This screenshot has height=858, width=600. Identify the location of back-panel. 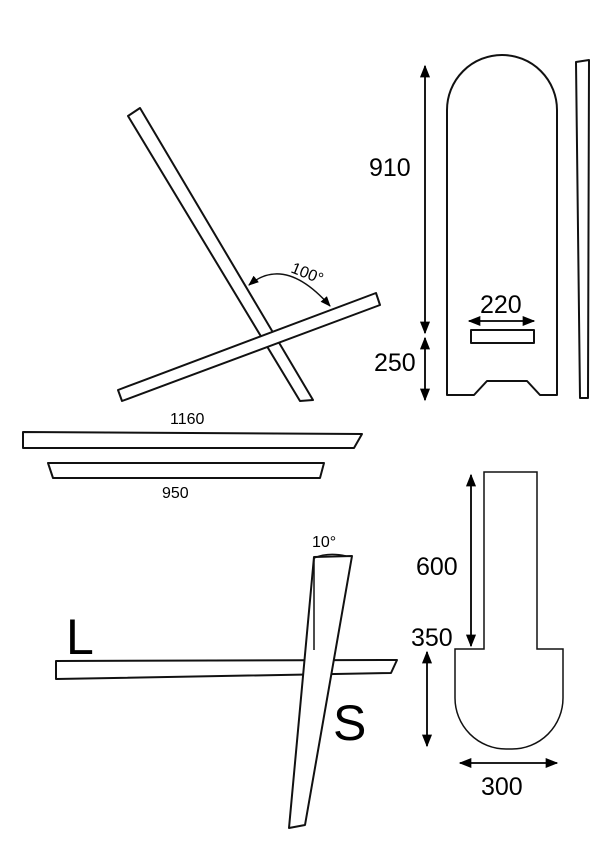
(502, 225).